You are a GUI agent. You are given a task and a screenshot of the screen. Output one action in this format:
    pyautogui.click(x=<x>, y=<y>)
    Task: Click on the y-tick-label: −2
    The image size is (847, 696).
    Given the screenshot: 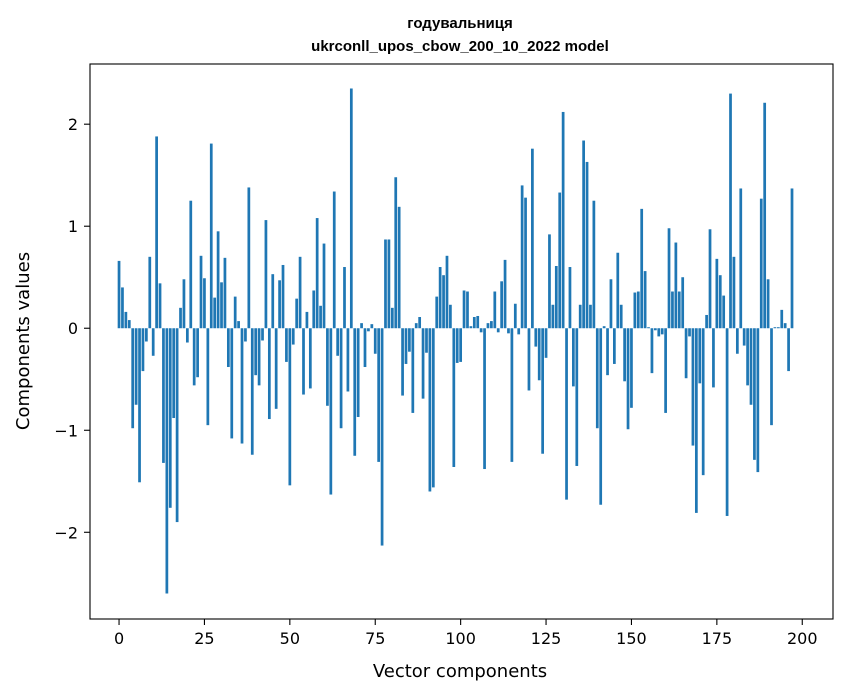 What is the action you would take?
    pyautogui.click(x=66, y=532)
    